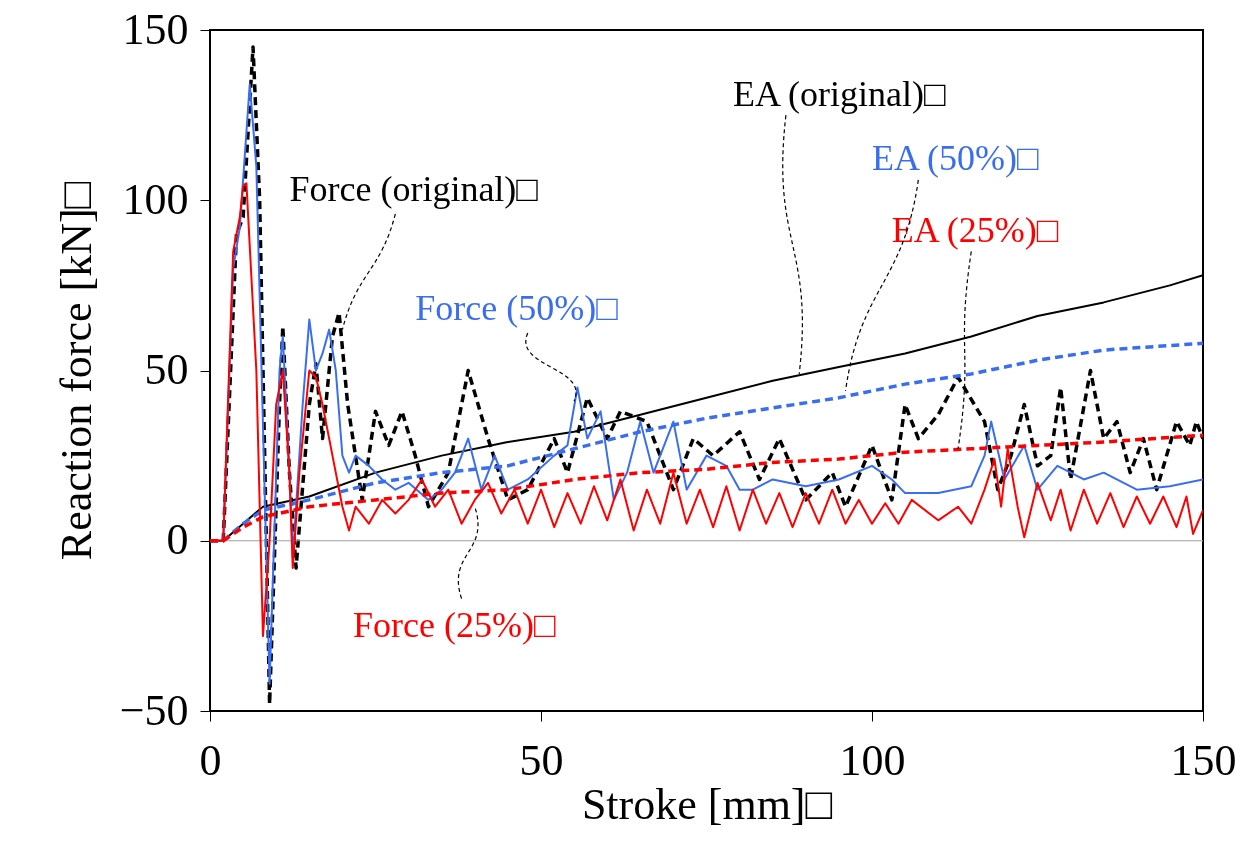  I want to click on x-tick-label: 50, so click(541, 760).